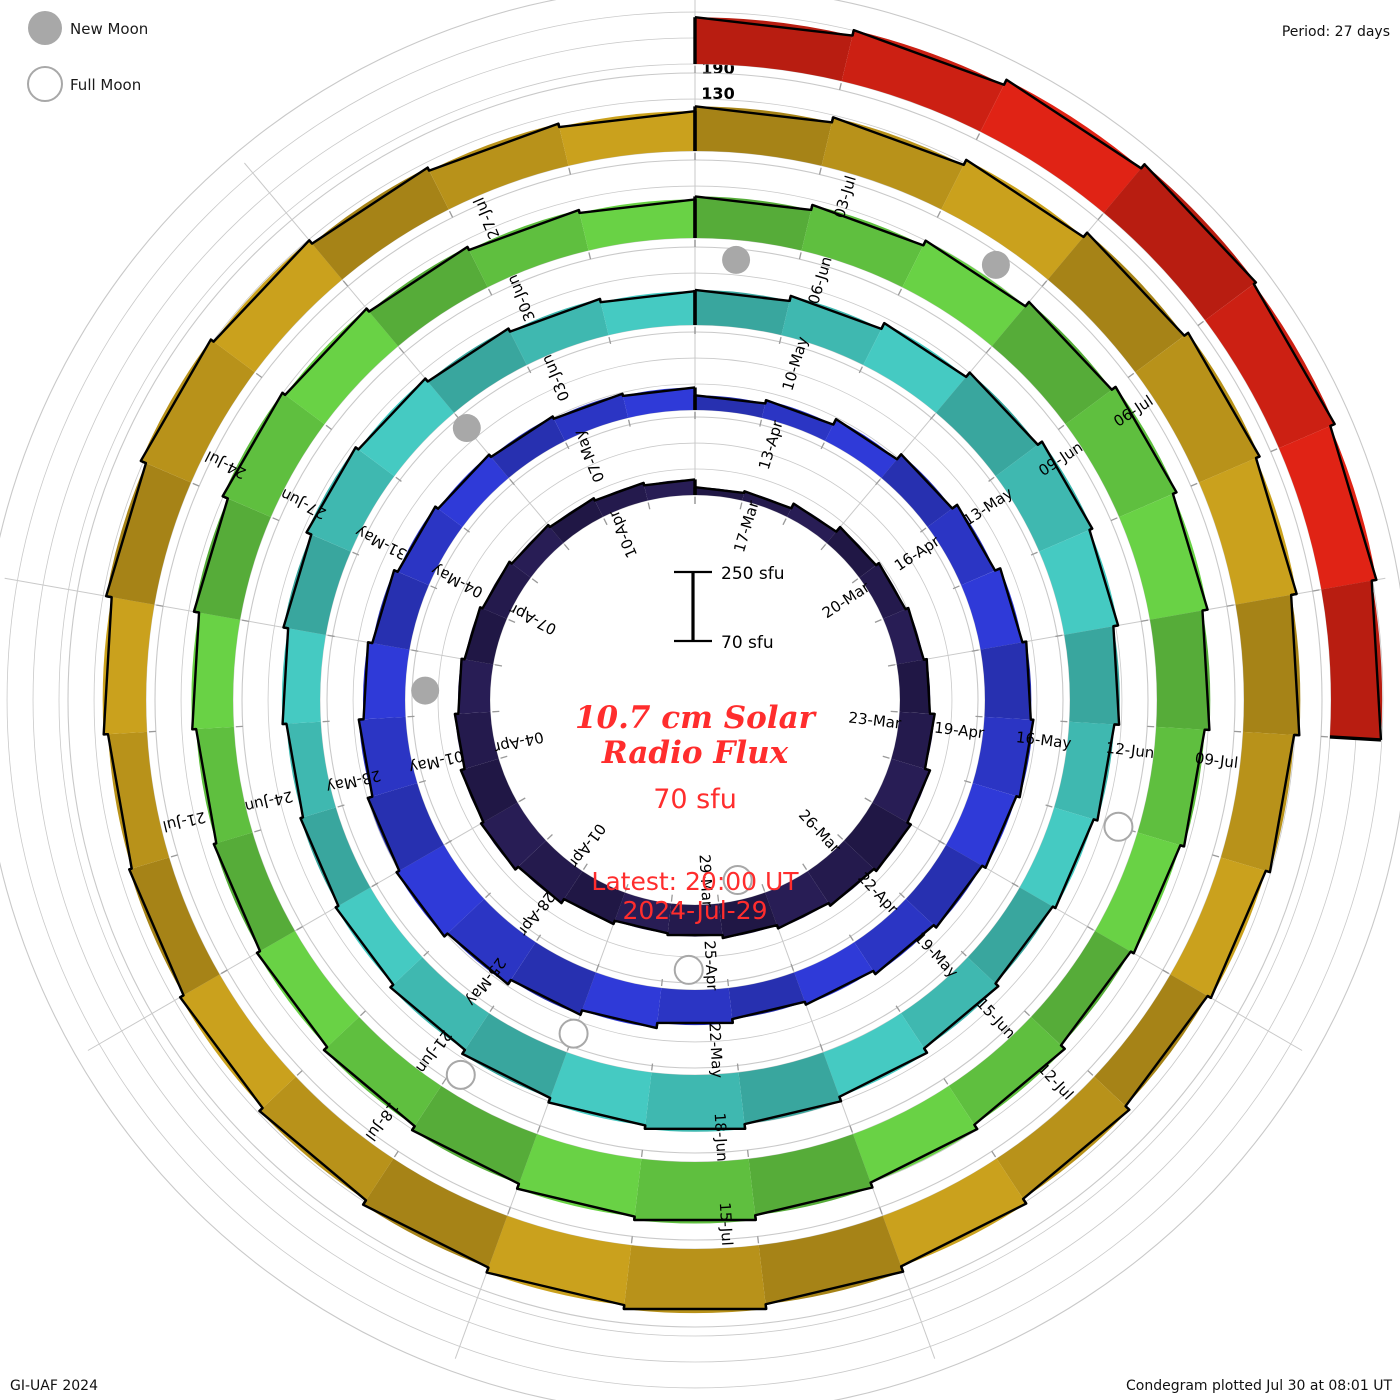  What do you see at coordinates (706, 881) in the screenshot?
I see `ring-date-label: 29-Mar` at bounding box center [706, 881].